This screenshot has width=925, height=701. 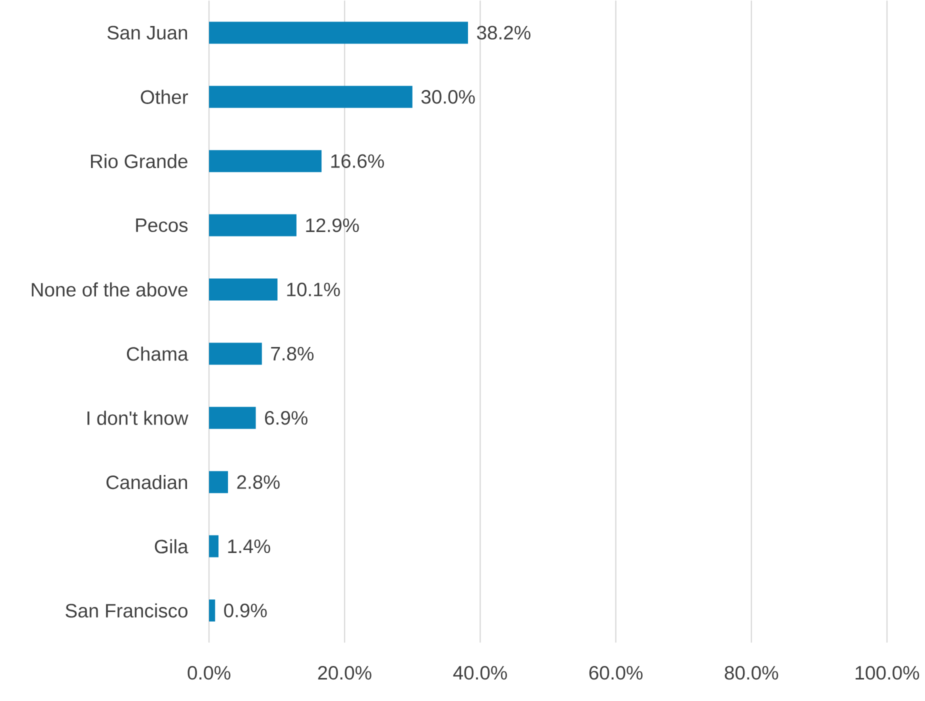 What do you see at coordinates (139, 161) in the screenshot?
I see `y-tick-label: Rio Grande` at bounding box center [139, 161].